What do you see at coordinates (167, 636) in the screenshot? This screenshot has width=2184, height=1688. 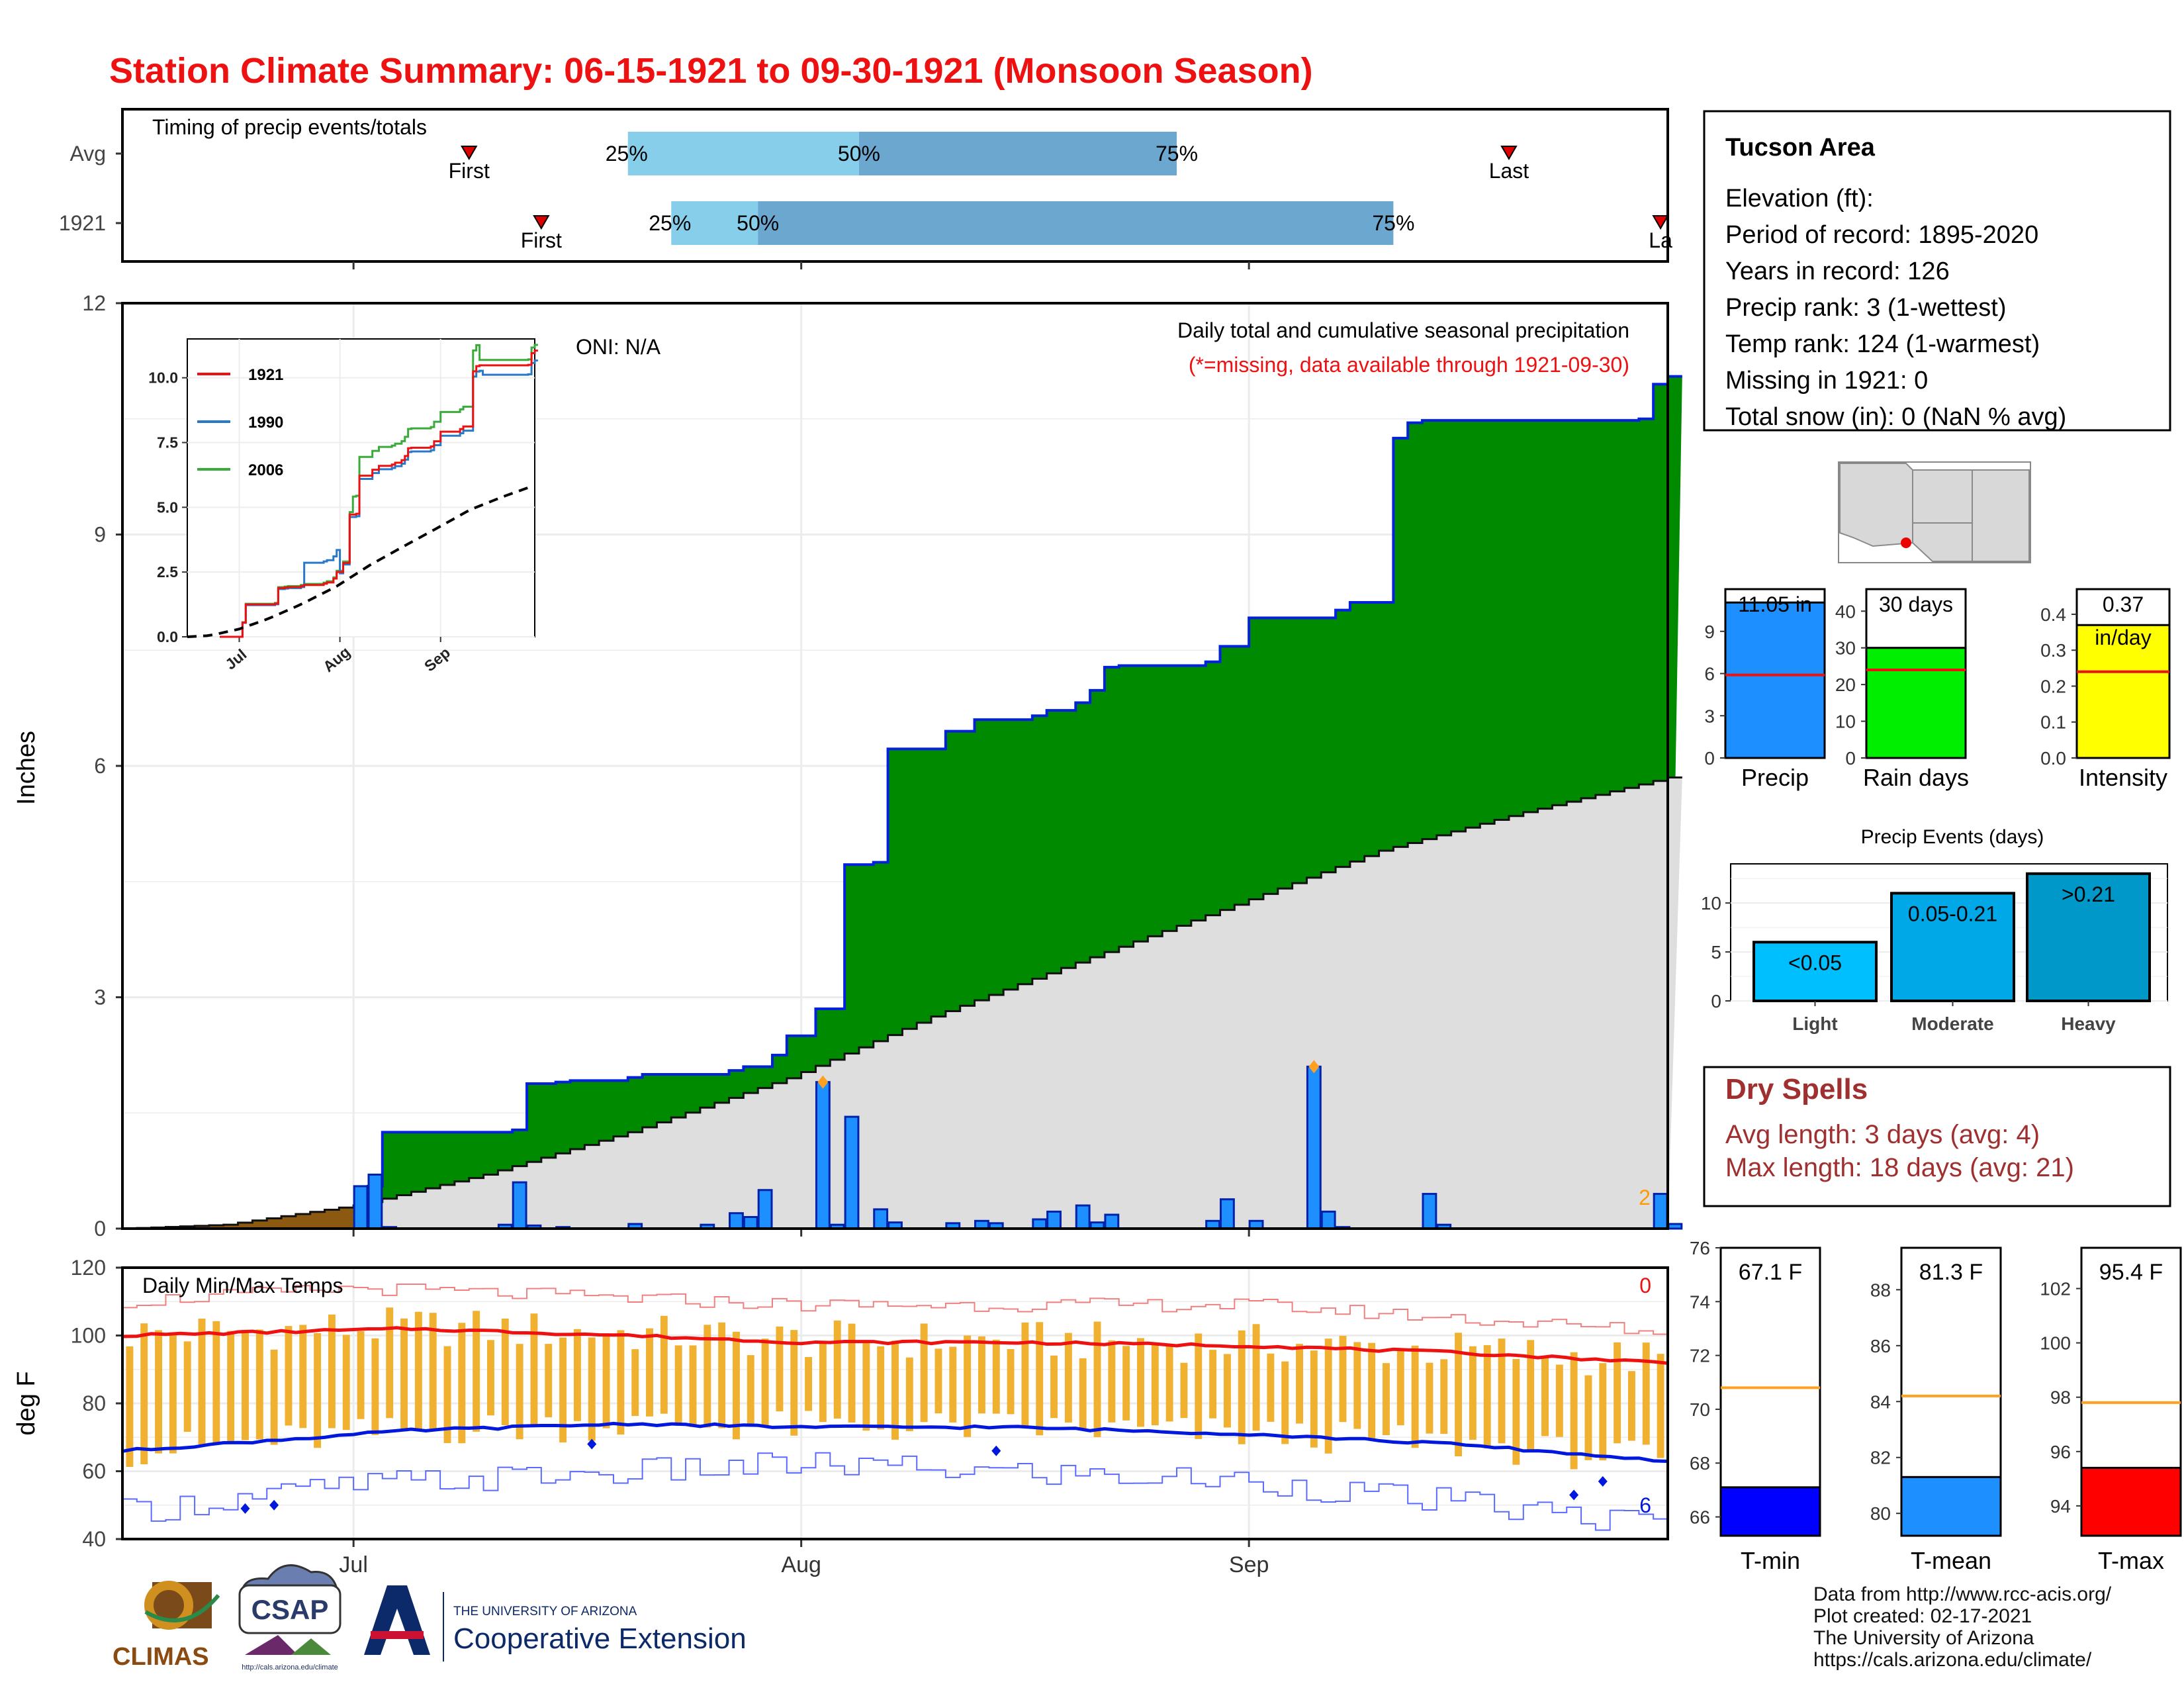 I see `inset-y-tick-label: 0.0` at bounding box center [167, 636].